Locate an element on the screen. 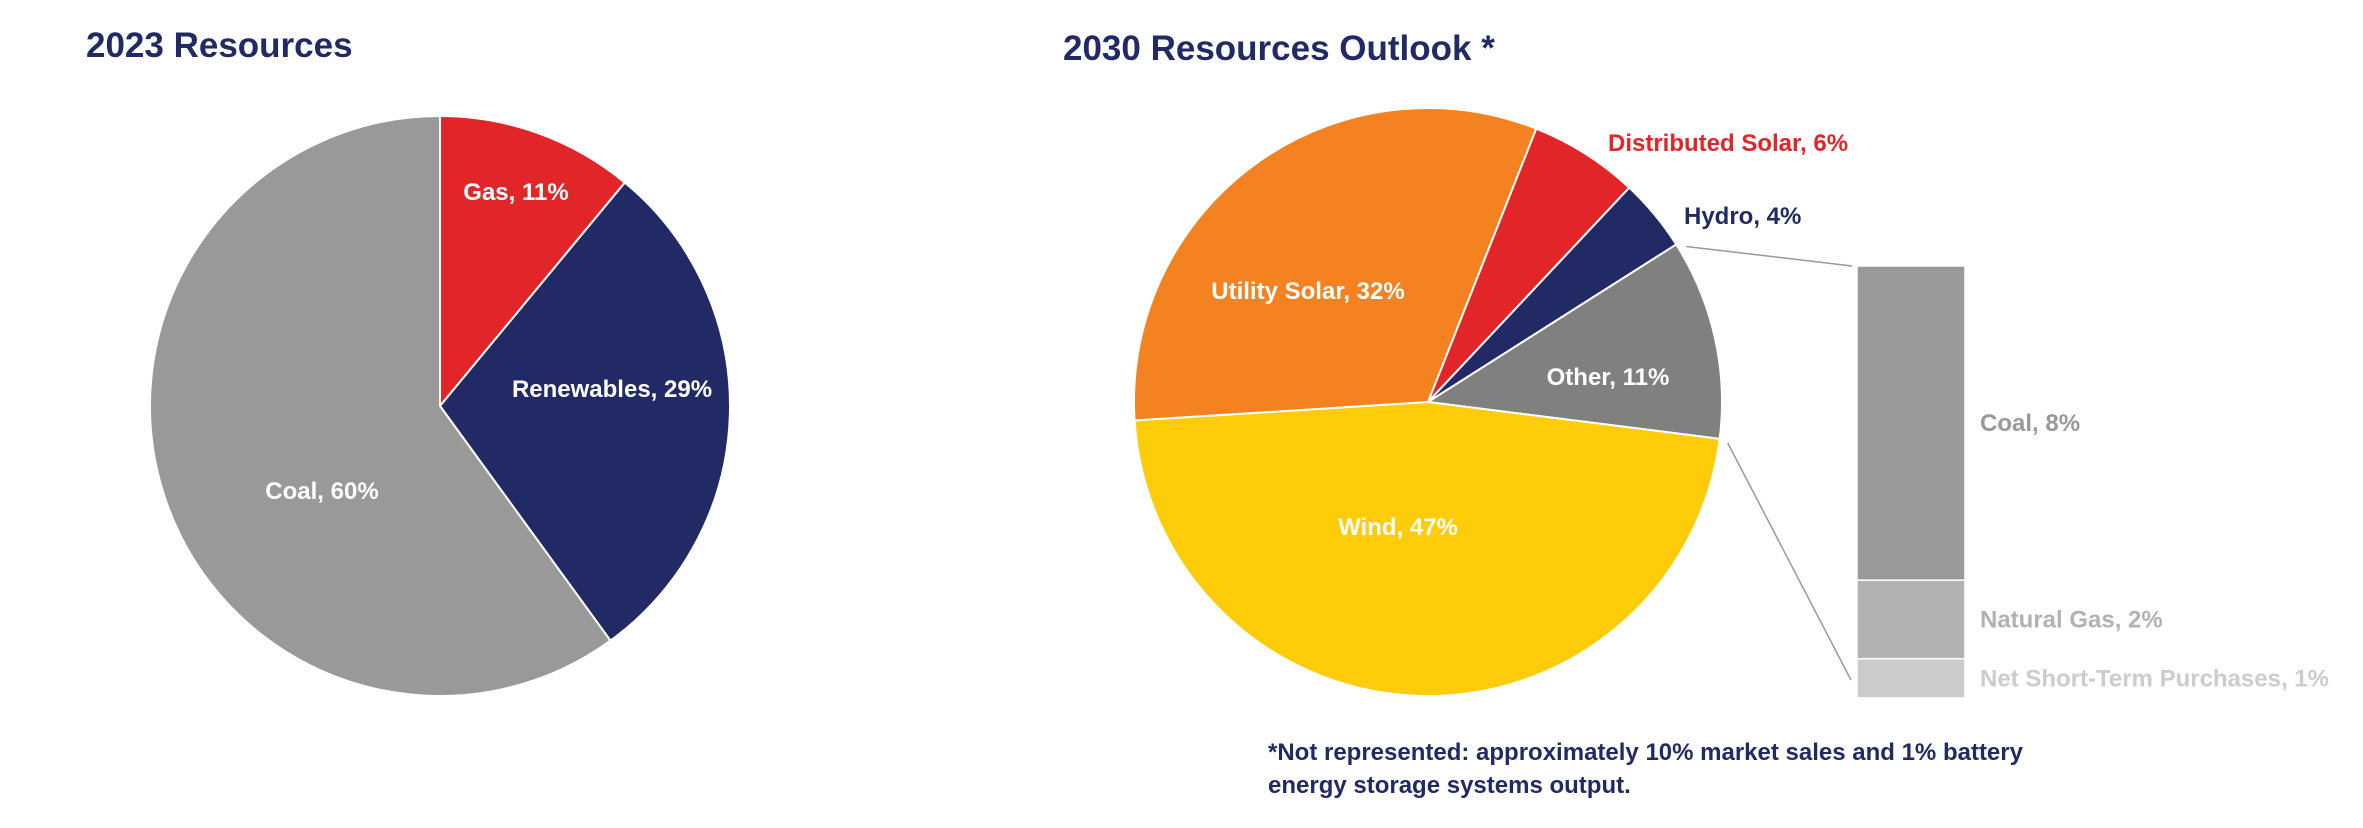 The height and width of the screenshot is (828, 2363). pie2030-label-utility-solar: Utility Solar, 32% is located at coordinates (1307, 291).